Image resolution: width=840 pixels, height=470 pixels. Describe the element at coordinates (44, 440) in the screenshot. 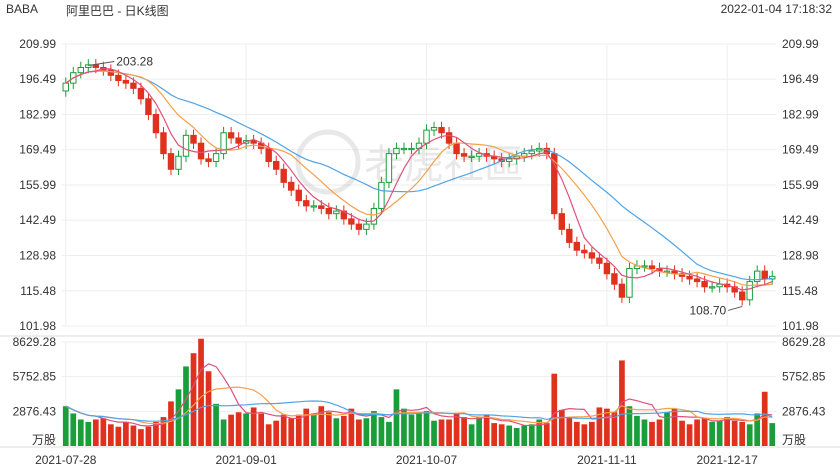

I see `volume-unit-left: 万股` at that location.